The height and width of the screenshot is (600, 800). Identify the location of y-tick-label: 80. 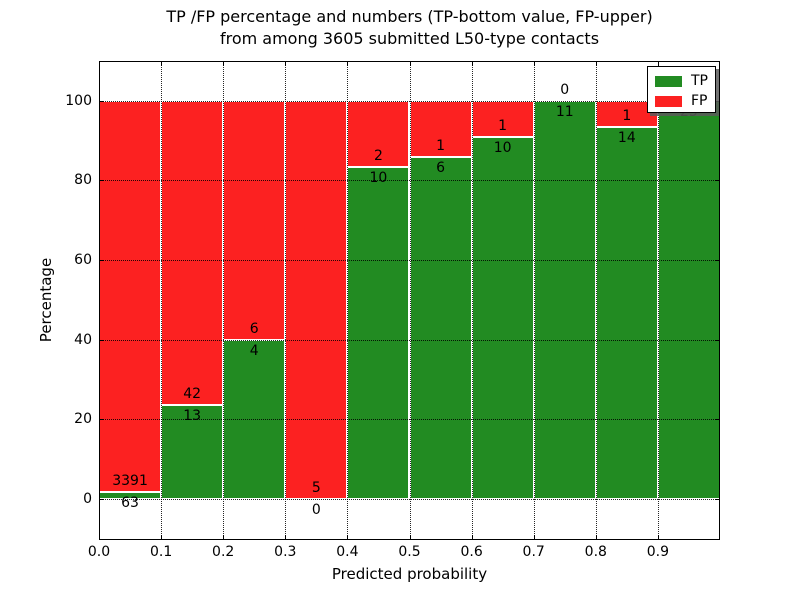
(83, 180).